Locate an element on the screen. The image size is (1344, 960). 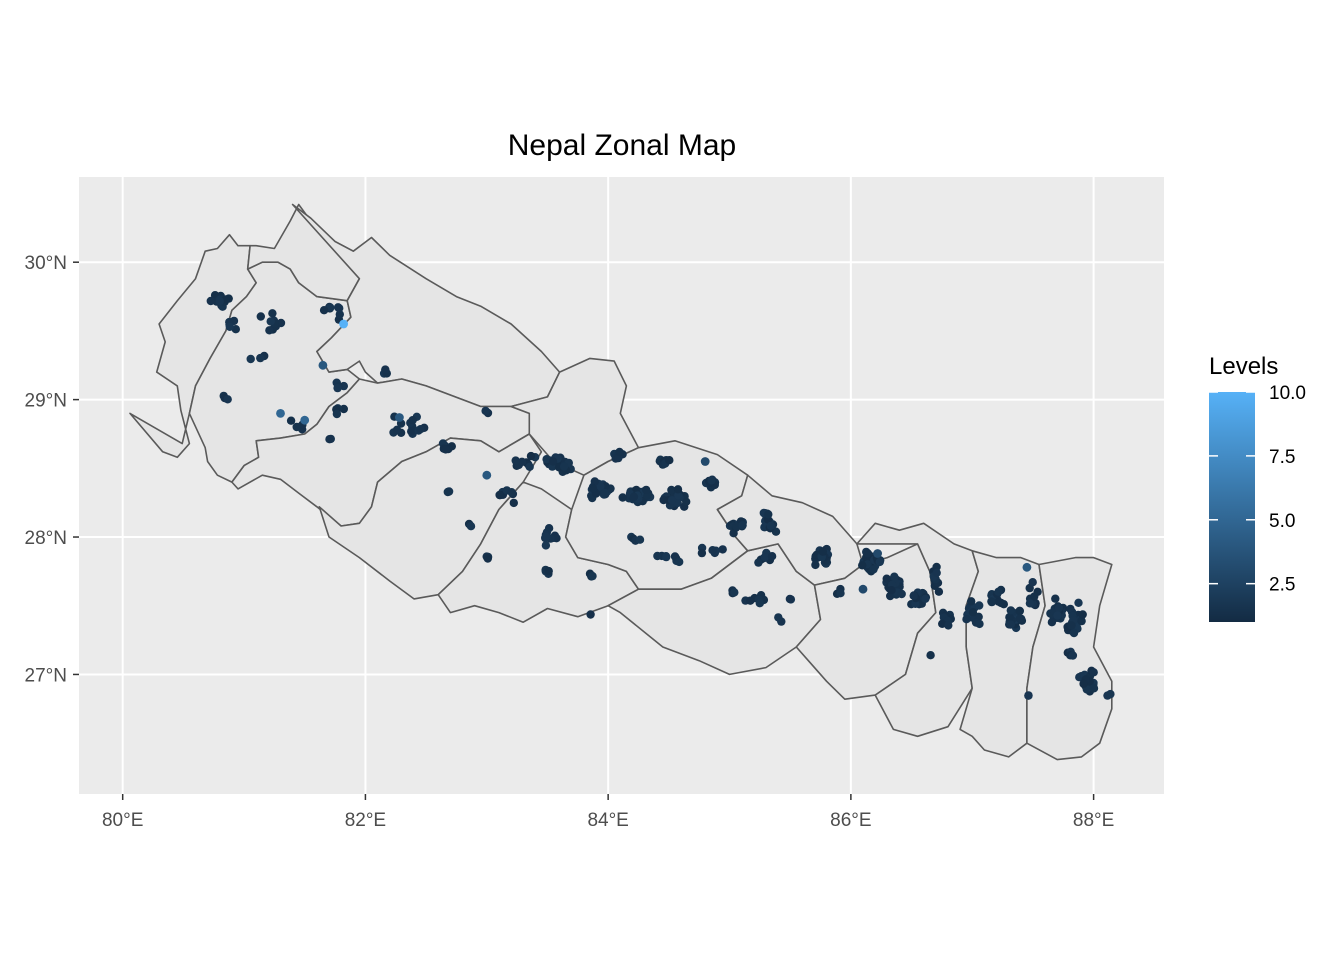
x-tick-label: 82°E is located at coordinates (365, 820).